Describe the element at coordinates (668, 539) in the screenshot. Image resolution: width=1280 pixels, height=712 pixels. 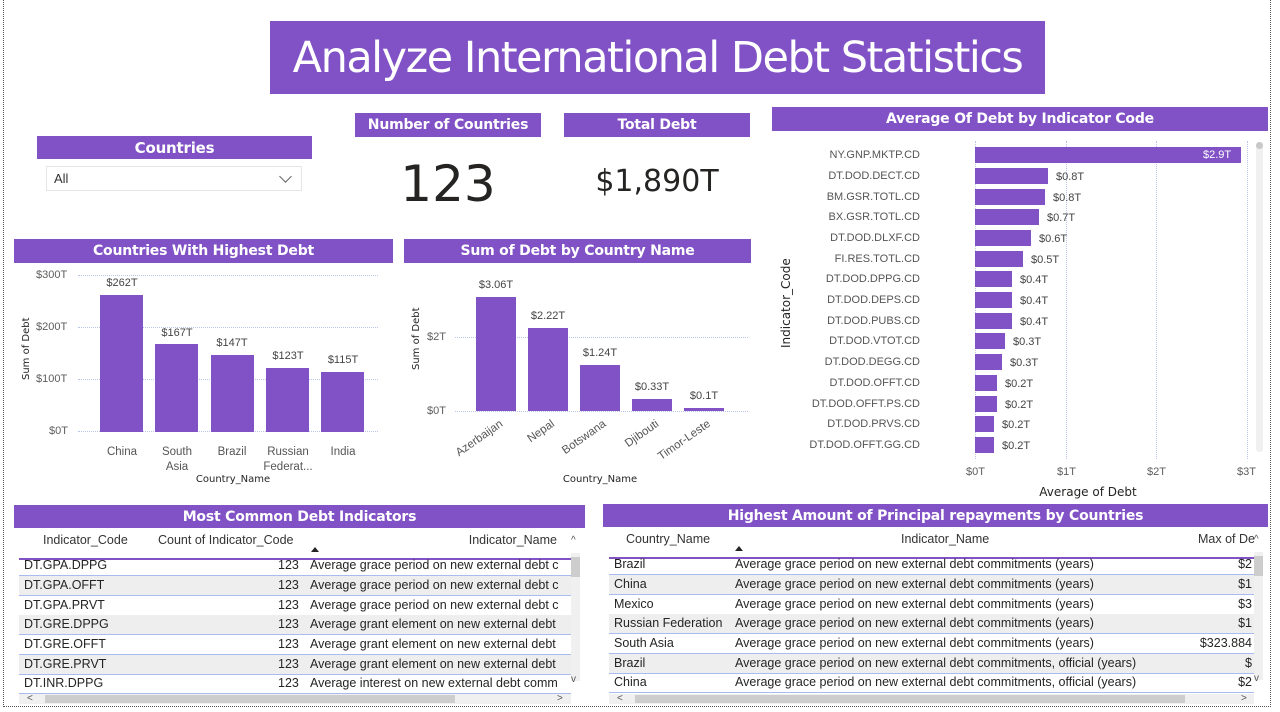
I see `column-header-country: Country_Name` at that location.